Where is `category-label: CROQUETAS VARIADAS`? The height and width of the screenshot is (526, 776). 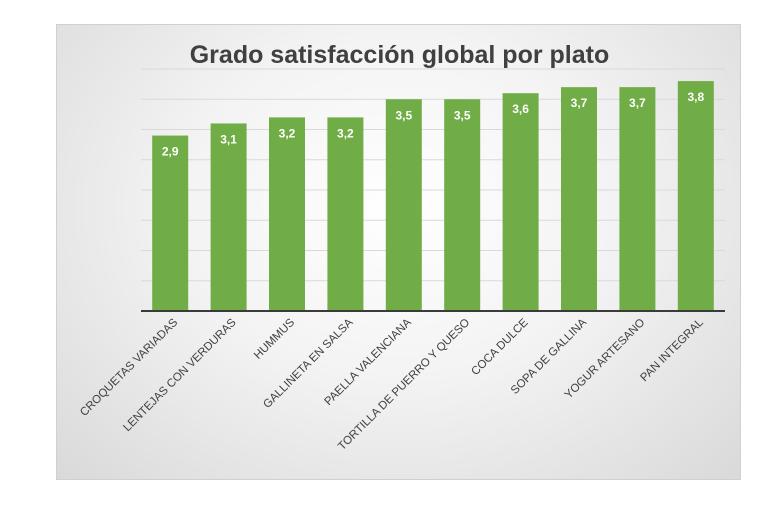
category-label: CROQUETAS VARIADAS is located at coordinates (129, 367).